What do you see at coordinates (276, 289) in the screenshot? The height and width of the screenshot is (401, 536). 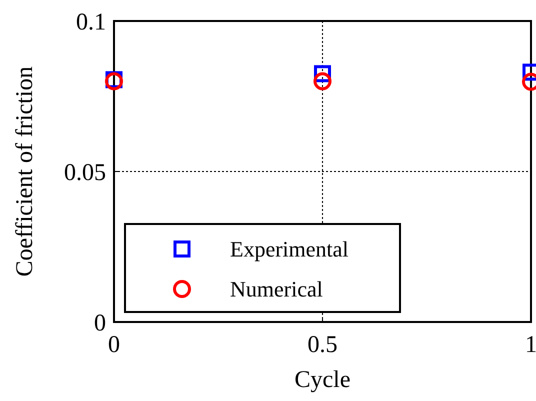 I see `legend-label: Numerical` at bounding box center [276, 289].